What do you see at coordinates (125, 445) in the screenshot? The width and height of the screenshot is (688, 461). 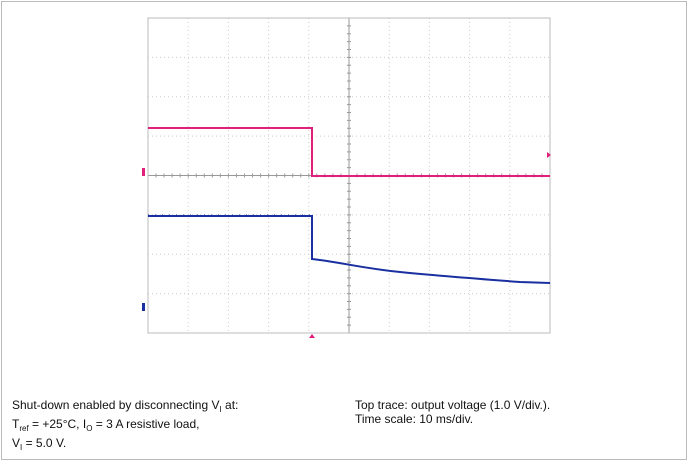 I see `caption-line: VI = 5.0 V.` at bounding box center [125, 445].